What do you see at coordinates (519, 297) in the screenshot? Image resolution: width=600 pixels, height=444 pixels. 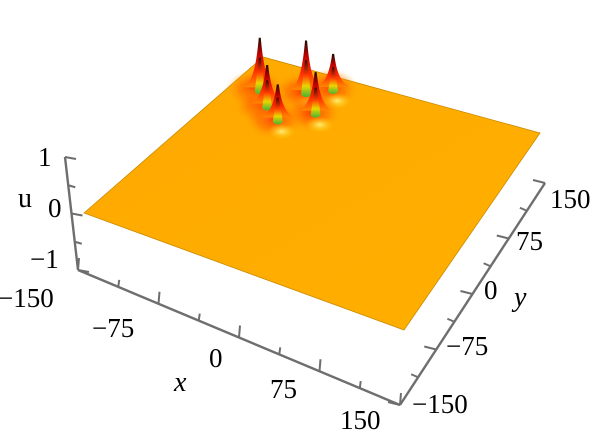 I see `y-axis-label: y` at bounding box center [519, 297].